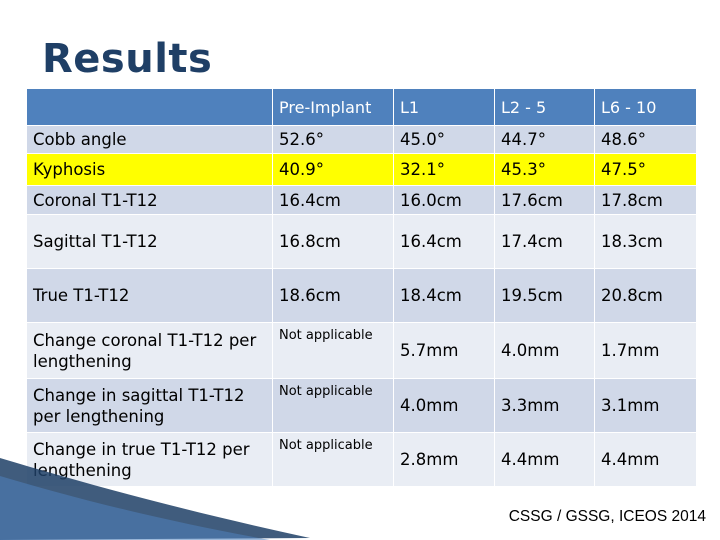 Image resolution: width=720 pixels, height=540 pixels. I want to click on cell-l2-5: 4.0mm, so click(544, 350).